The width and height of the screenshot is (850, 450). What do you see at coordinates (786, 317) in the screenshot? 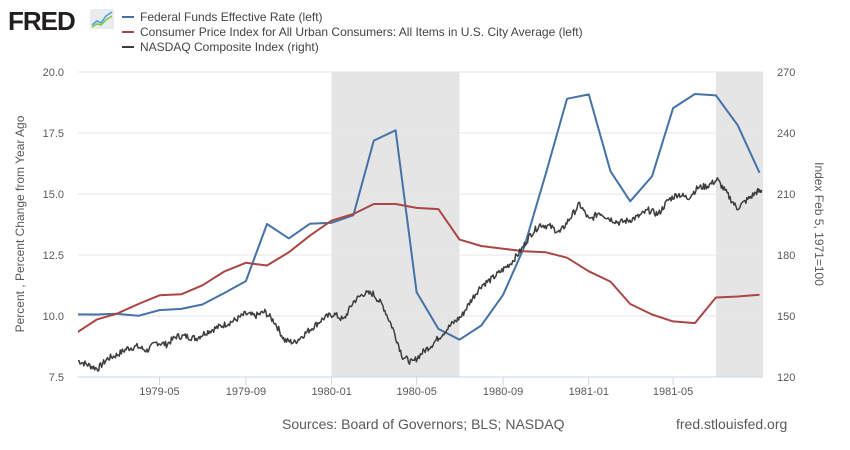
I see `y-right-tick-label: 150` at bounding box center [786, 317].